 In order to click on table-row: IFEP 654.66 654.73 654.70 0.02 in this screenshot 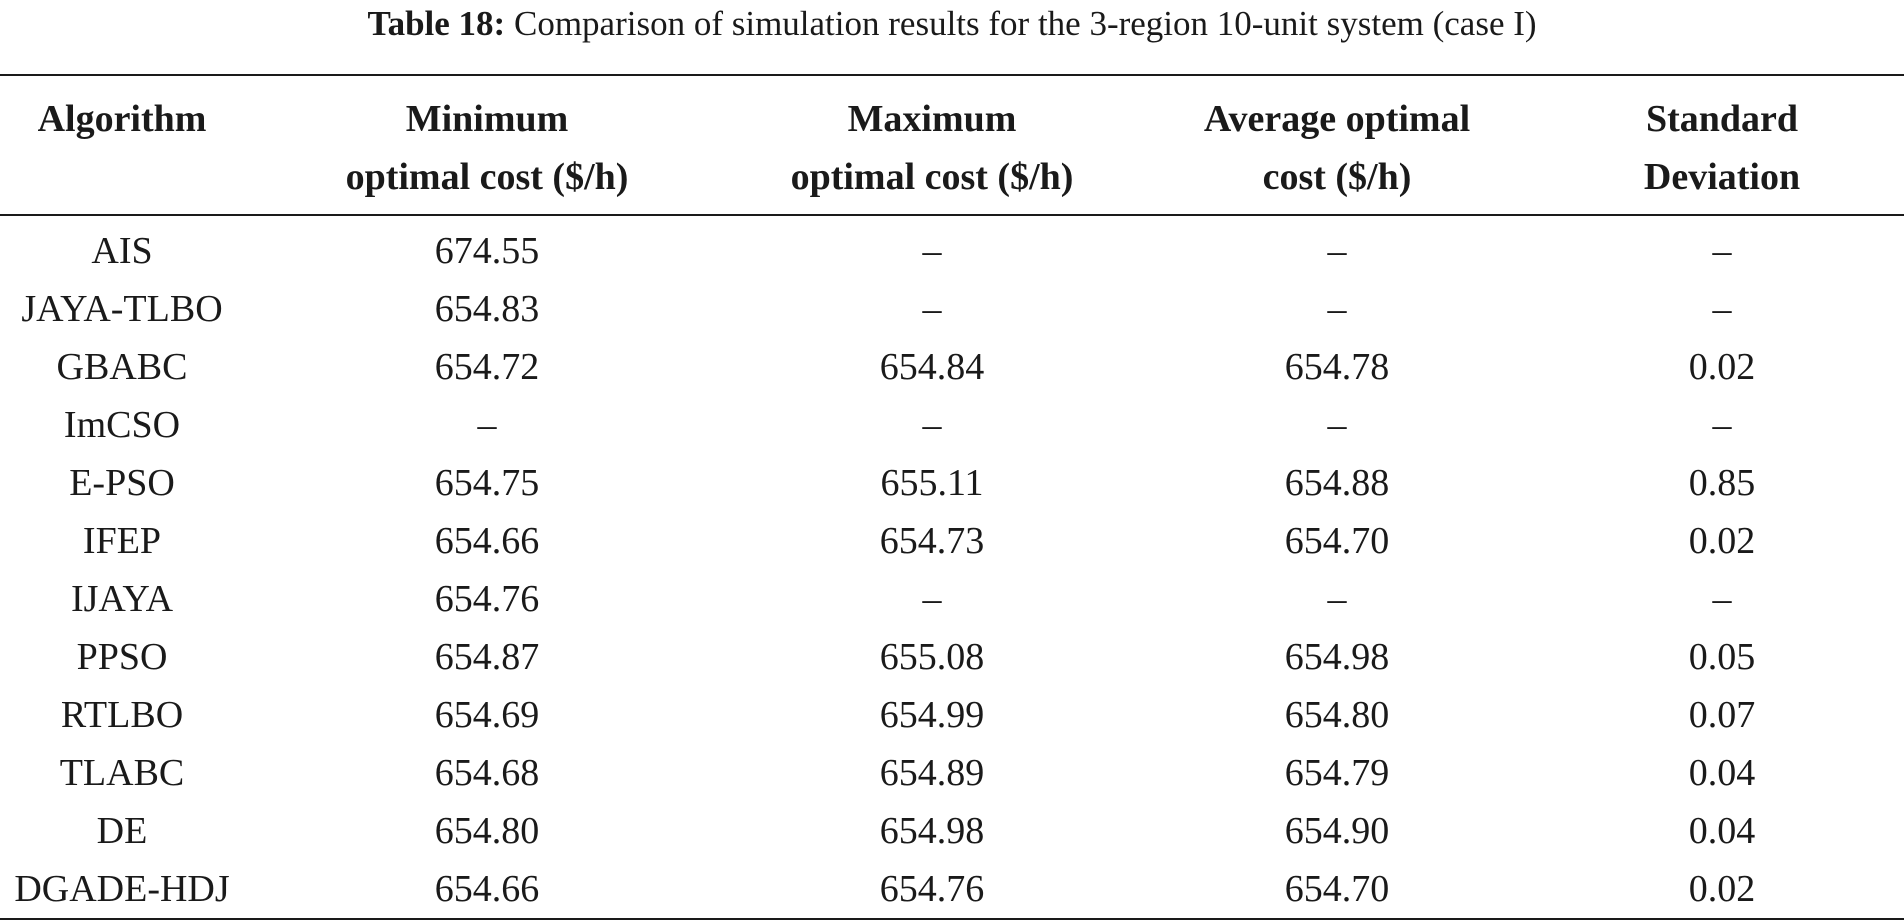, I will do `click(952, 541)`.